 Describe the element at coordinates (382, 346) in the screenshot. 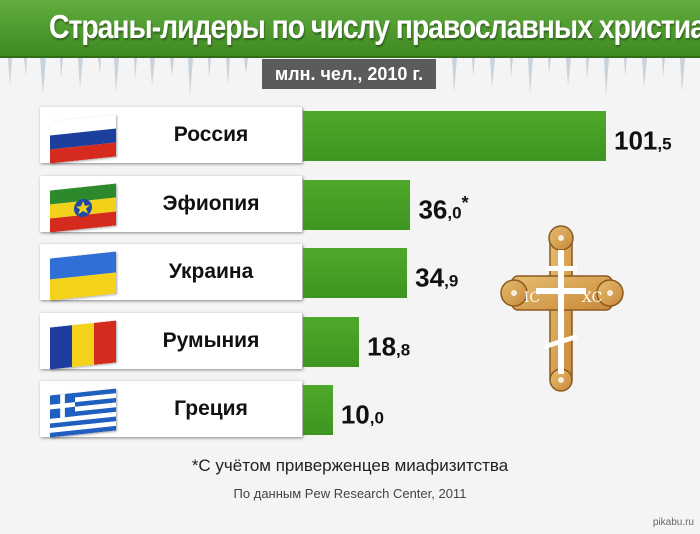

I see `data-label-integer: 18` at that location.